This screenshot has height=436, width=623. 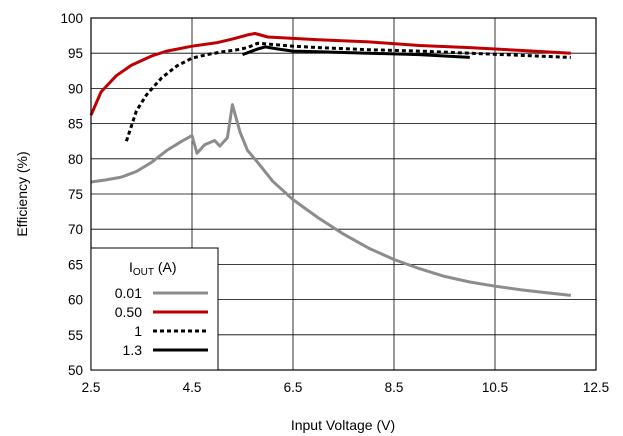 I want to click on legend-title-sub: OUT, so click(x=143, y=272).